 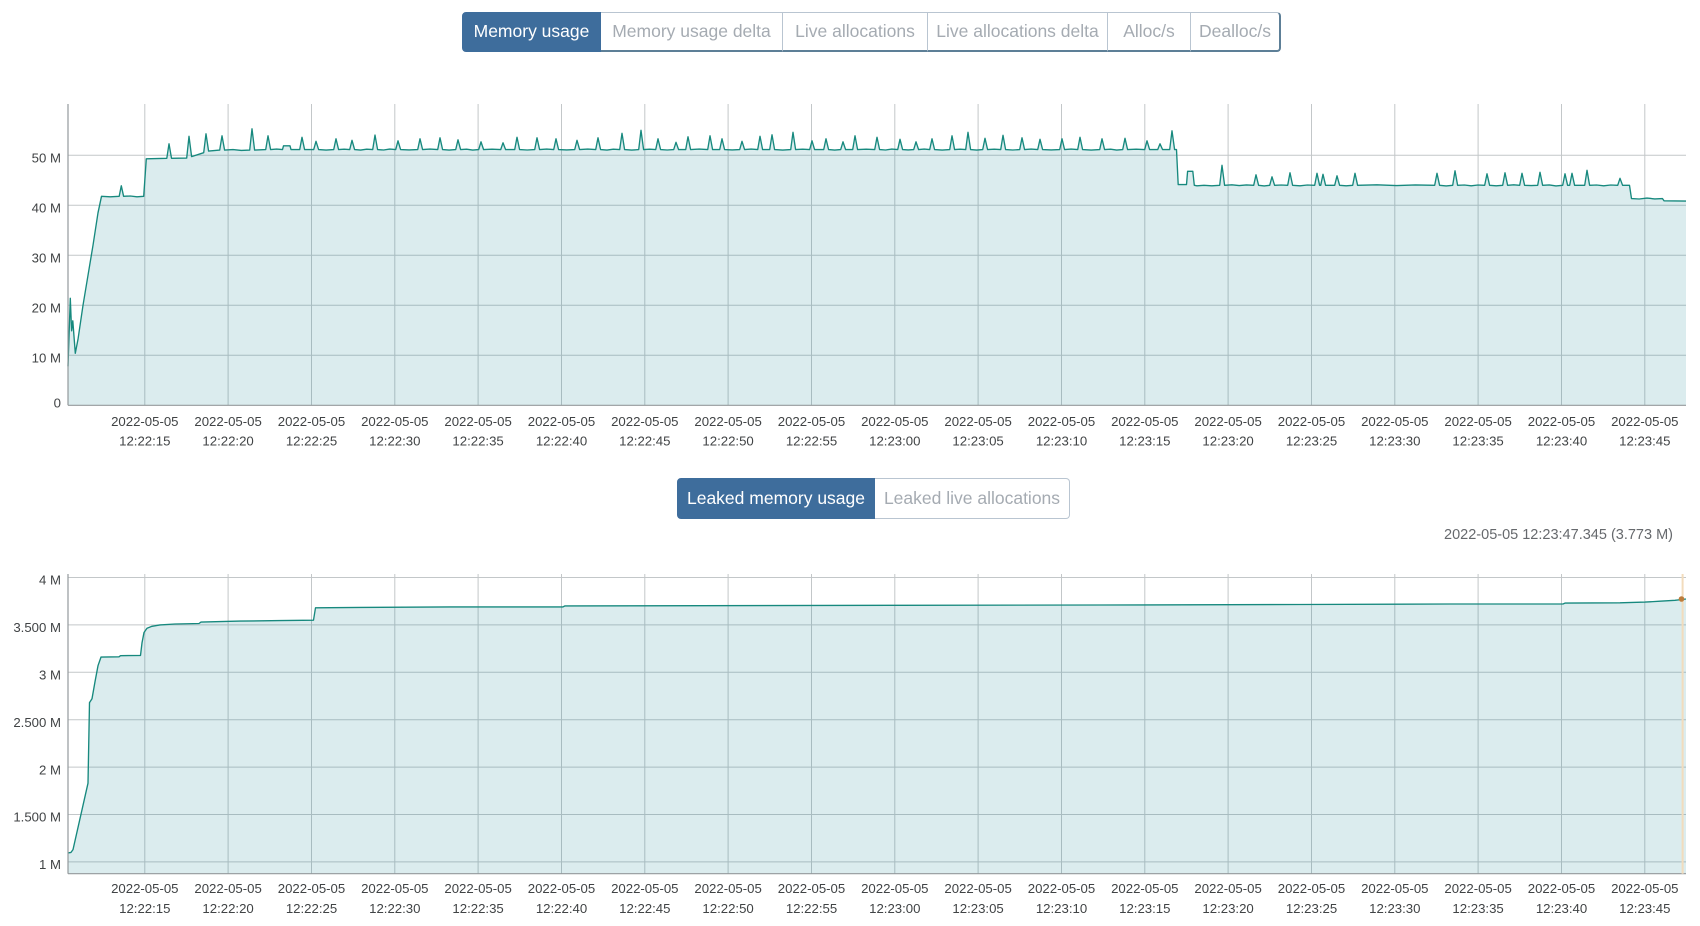 I want to click on svg-text: 30 M, so click(x=46, y=258).